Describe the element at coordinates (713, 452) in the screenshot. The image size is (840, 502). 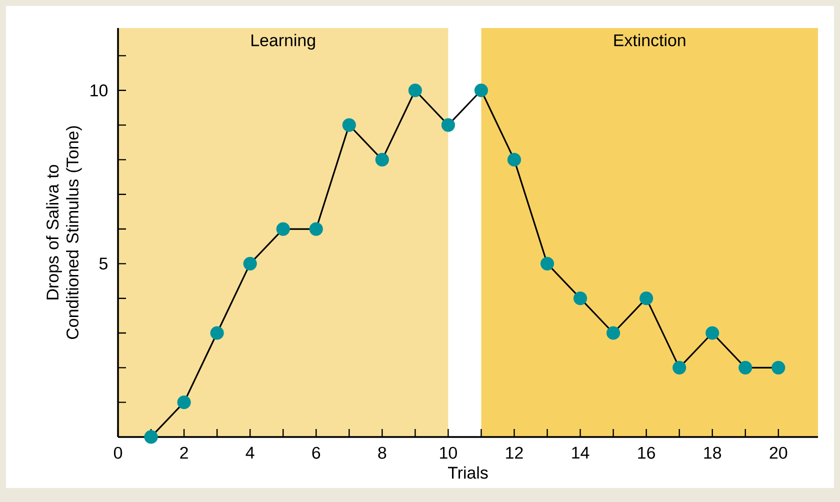
I see `x-tick-label: 18` at that location.